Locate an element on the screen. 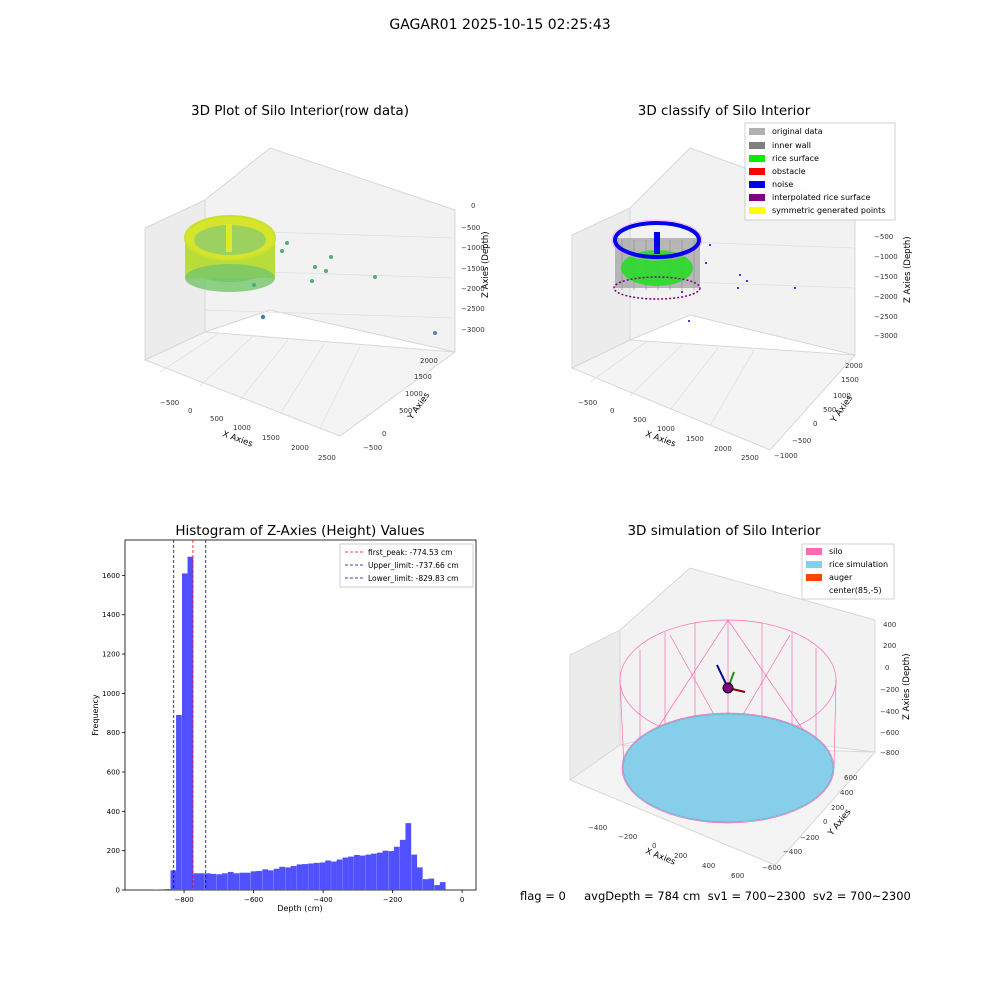 Image resolution: width=1000 pixels, height=1000 pixels. legend-label: Lower_limit: -829.83 cm is located at coordinates (413, 578).